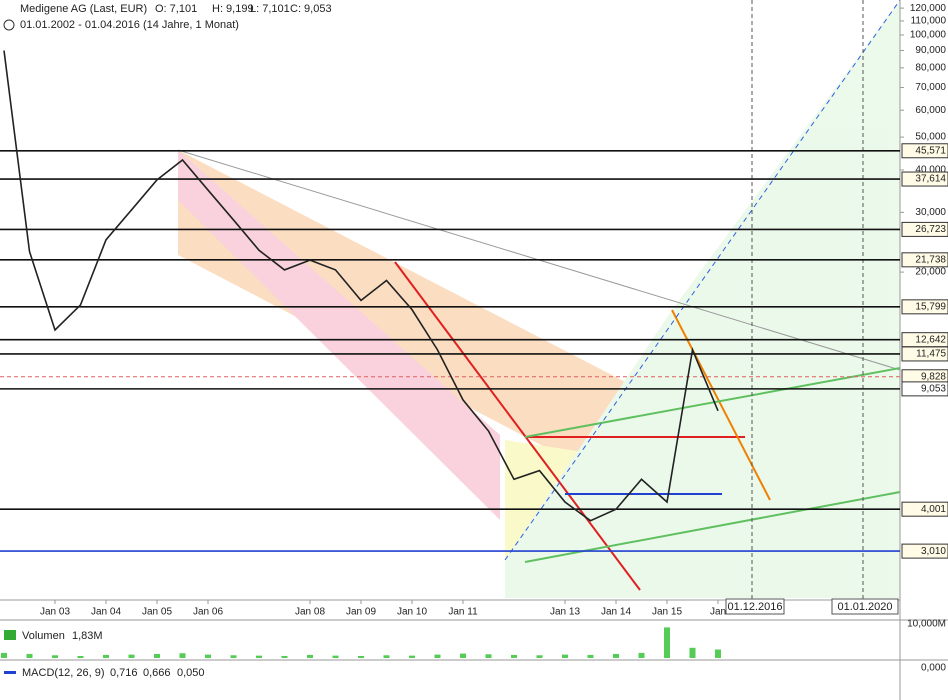  What do you see at coordinates (933, 376) in the screenshot?
I see `level-label: 9,828` at bounding box center [933, 376].